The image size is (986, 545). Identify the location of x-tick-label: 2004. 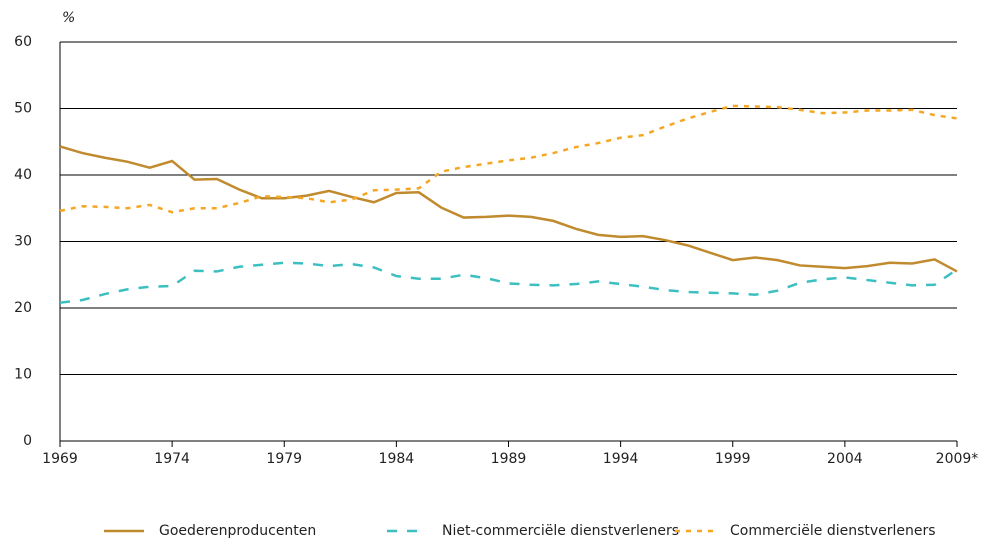
(845, 459).